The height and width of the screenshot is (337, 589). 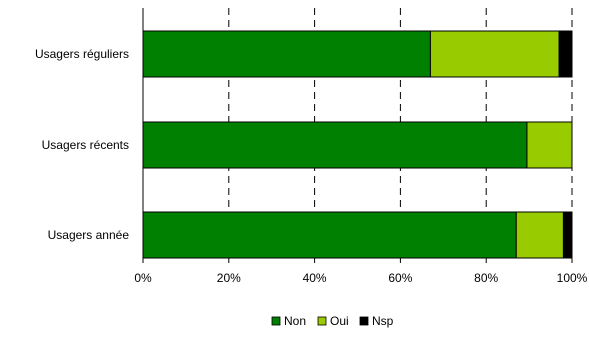 What do you see at coordinates (383, 321) in the screenshot?
I see `legend-label-nsp: Nsp` at bounding box center [383, 321].